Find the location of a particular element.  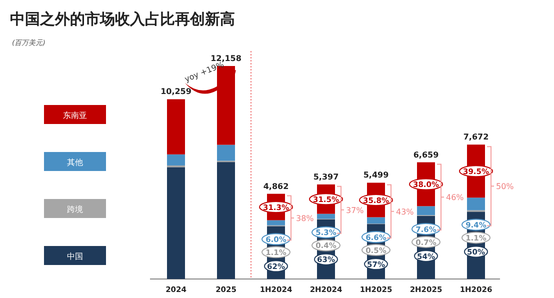

annotation: 4,862 is located at coordinates (276, 186).